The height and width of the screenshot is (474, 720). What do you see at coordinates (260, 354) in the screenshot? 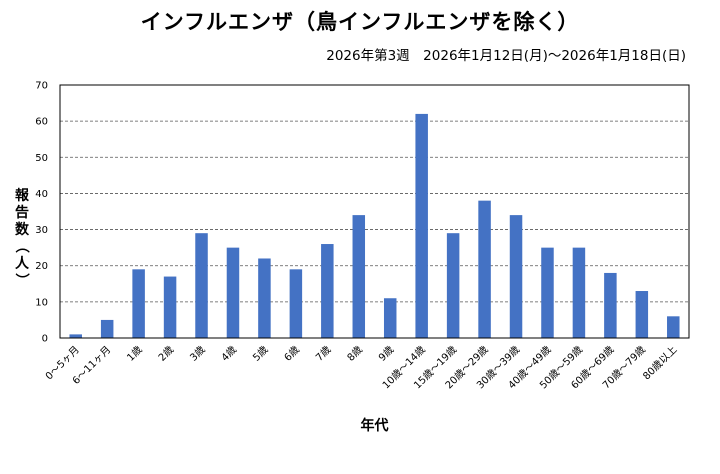
I see `x-tick-label: 5歳` at bounding box center [260, 354].